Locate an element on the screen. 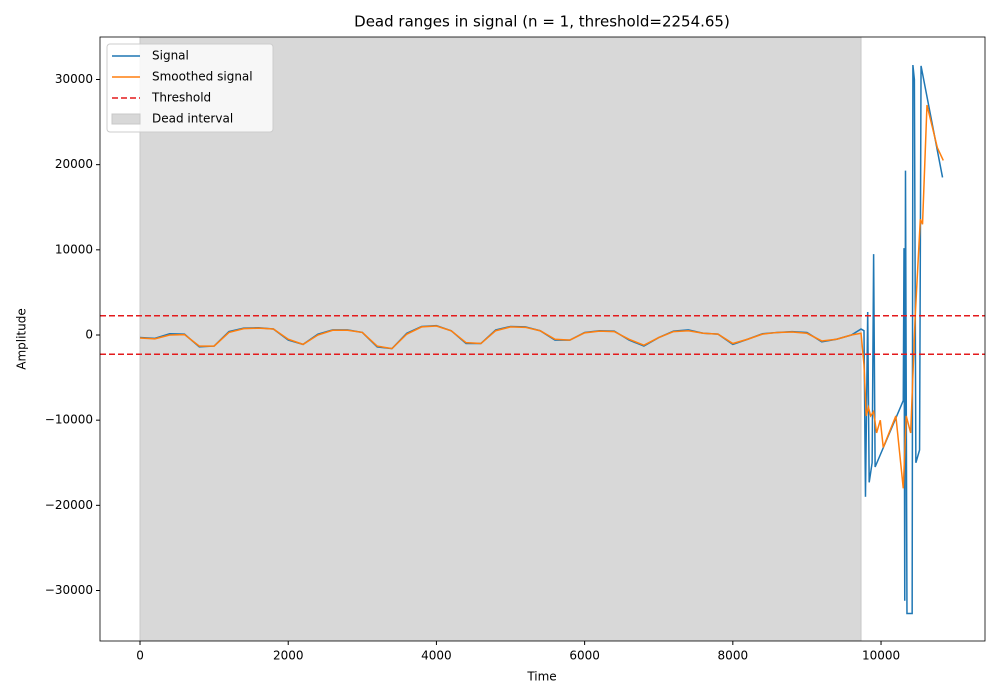 This screenshot has width=1000, height=700. y-tick-label: 20000 is located at coordinates (74, 164).